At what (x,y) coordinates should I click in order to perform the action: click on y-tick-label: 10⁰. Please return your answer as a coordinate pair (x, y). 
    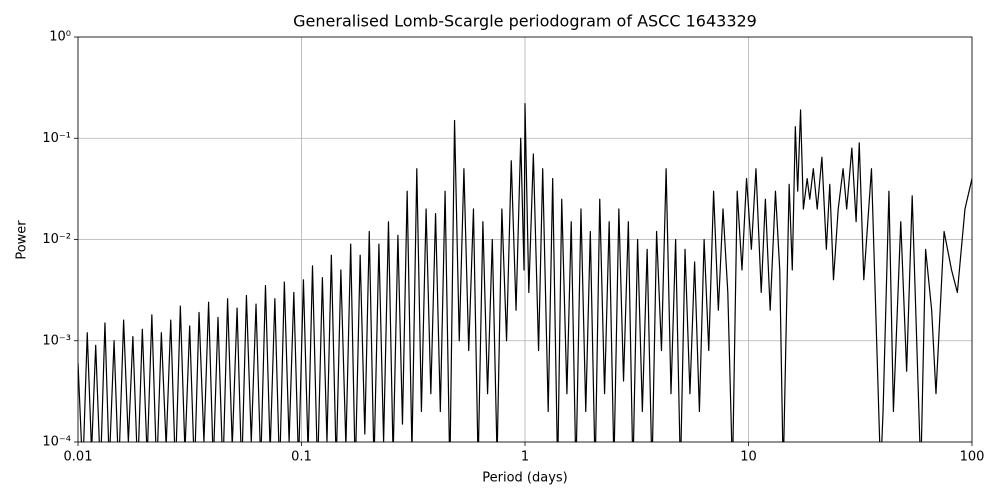
    Looking at the image, I should click on (60, 37).